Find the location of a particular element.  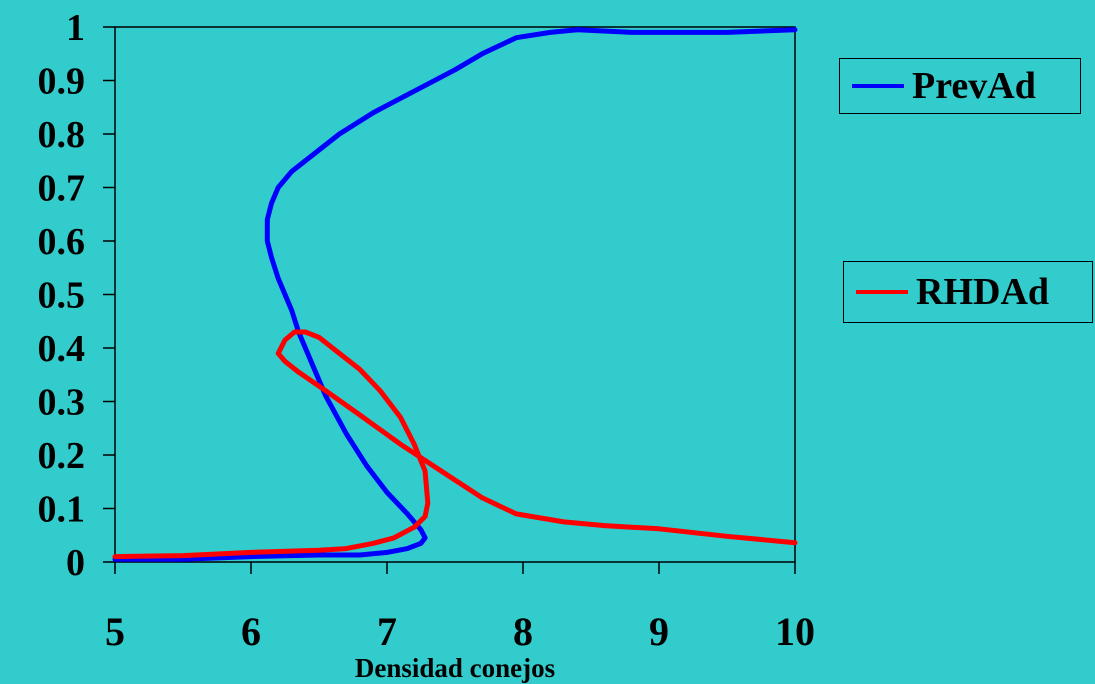

x-tick-label: 8 is located at coordinates (523, 631).